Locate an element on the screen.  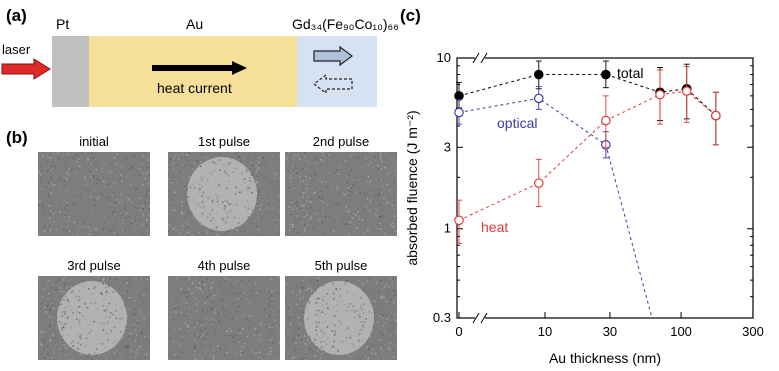
image-tile-1st-pulse is located at coordinates (224, 194).